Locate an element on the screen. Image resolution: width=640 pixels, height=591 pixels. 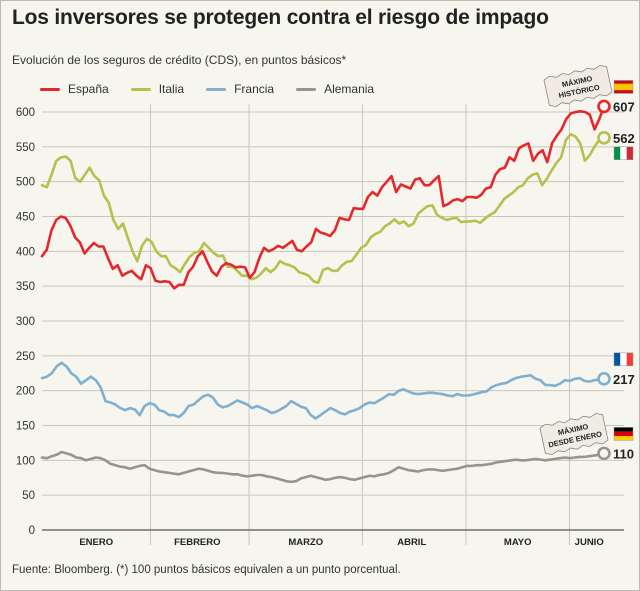
legend-label-france: Francia is located at coordinates (254, 89).